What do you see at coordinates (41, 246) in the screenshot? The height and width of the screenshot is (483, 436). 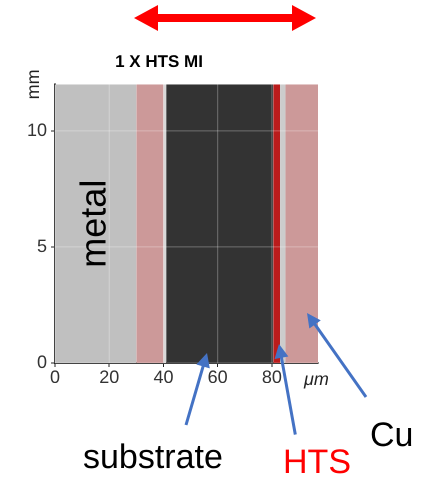 I see `y-tick-label: 5` at bounding box center [41, 246].